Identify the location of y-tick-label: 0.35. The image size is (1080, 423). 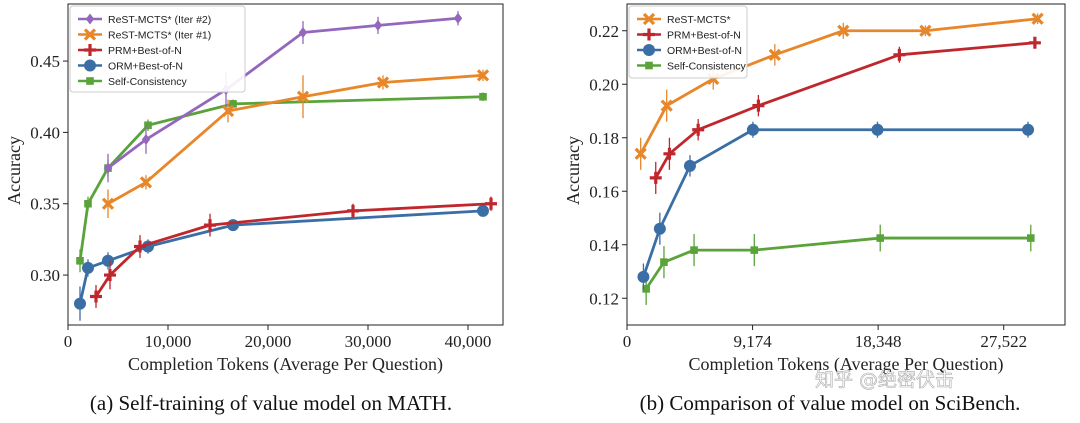
(45, 204).